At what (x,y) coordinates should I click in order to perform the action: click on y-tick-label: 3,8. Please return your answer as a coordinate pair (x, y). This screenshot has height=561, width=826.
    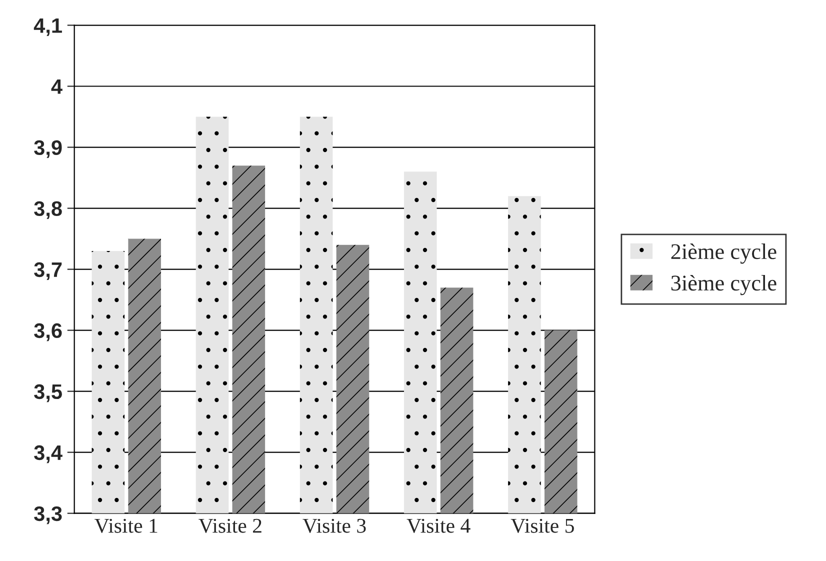
    Looking at the image, I should click on (48, 210).